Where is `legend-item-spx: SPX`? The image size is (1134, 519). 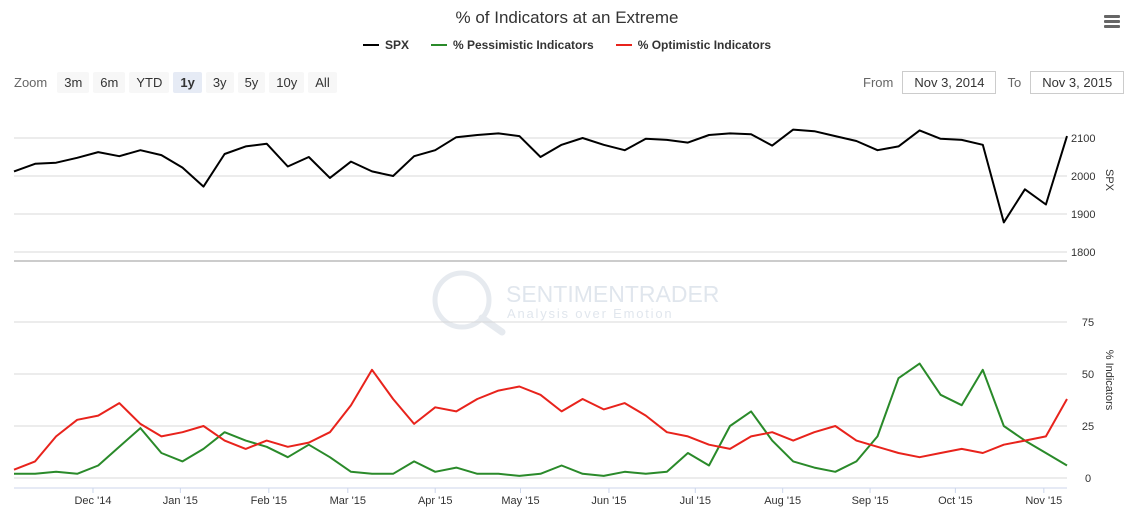 legend-item-spx: SPX is located at coordinates (385, 45).